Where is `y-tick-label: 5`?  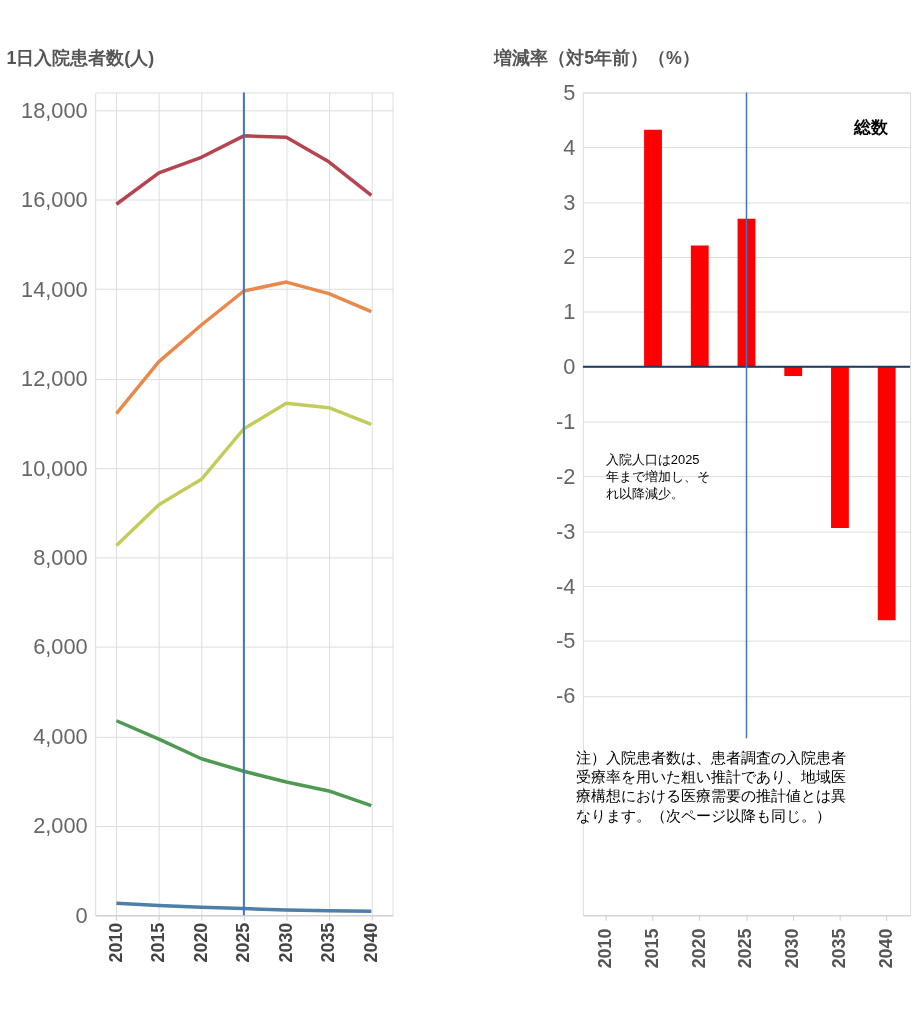 y-tick-label: 5 is located at coordinates (569, 92).